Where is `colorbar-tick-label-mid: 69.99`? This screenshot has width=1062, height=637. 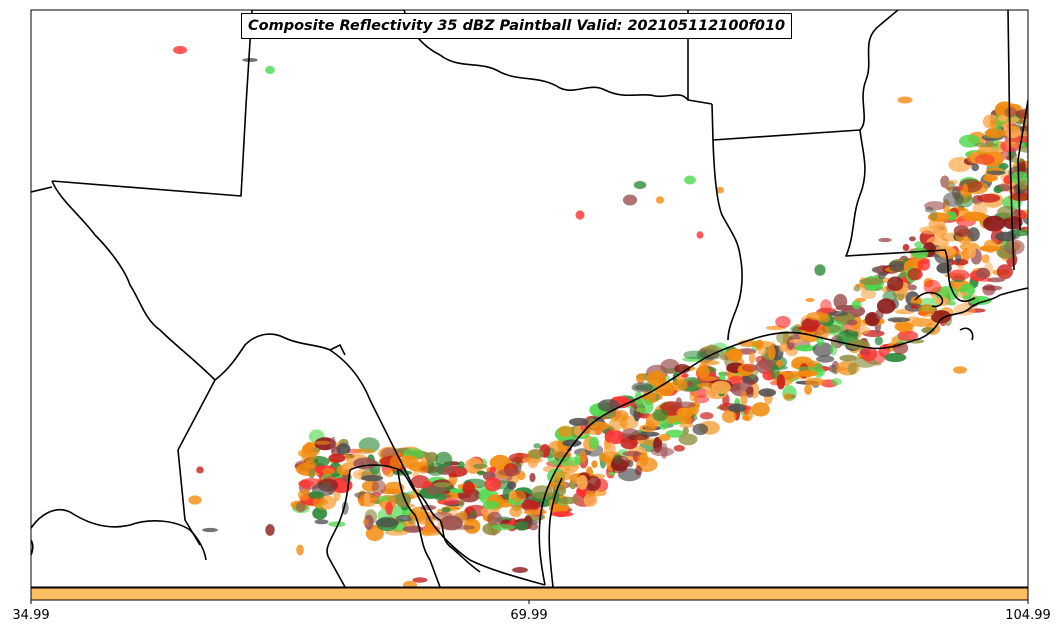
colorbar-tick-label-mid: 69.99 is located at coordinates (528, 615).